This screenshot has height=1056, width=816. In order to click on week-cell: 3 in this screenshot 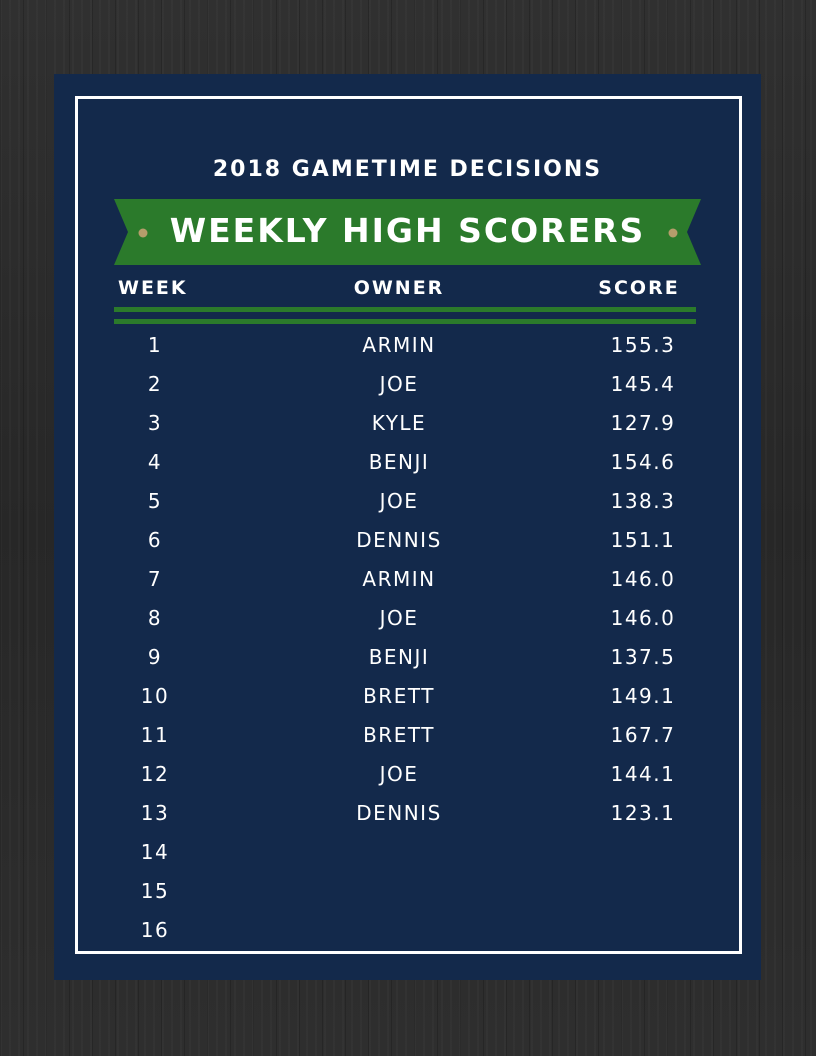, I will do `click(155, 423)`.